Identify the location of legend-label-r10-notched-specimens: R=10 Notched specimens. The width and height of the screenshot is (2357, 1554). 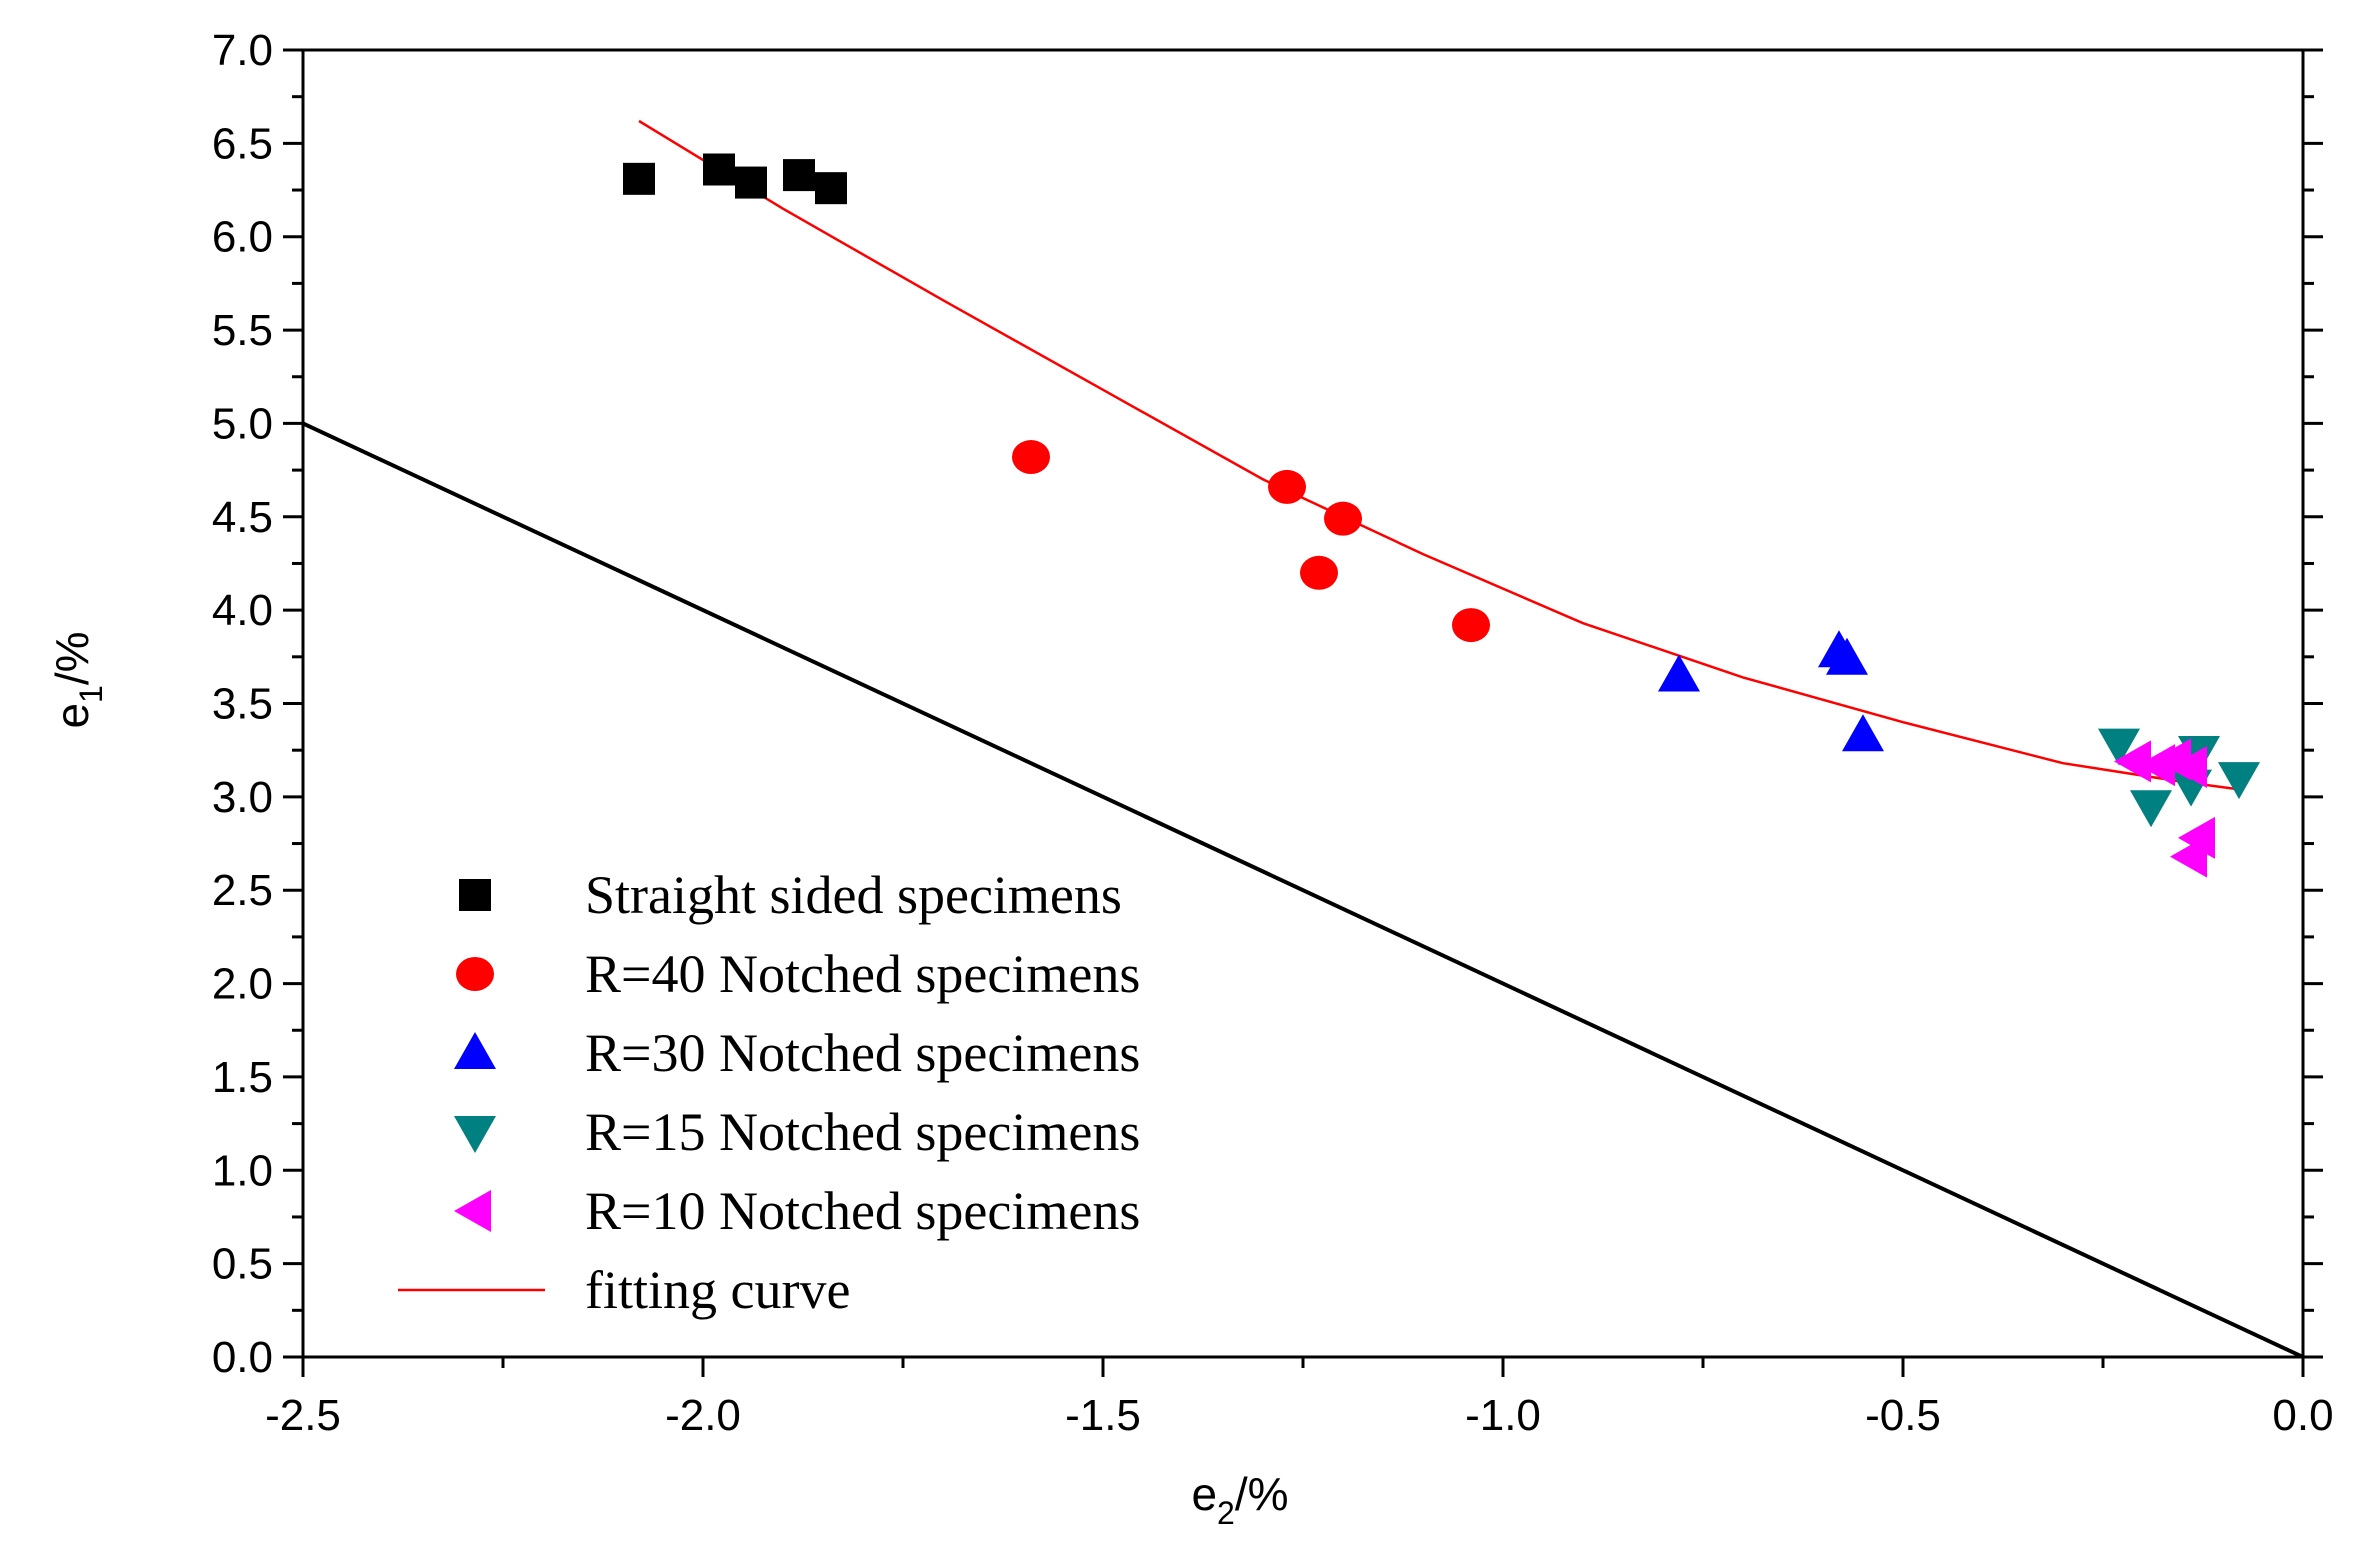
(862, 1211).